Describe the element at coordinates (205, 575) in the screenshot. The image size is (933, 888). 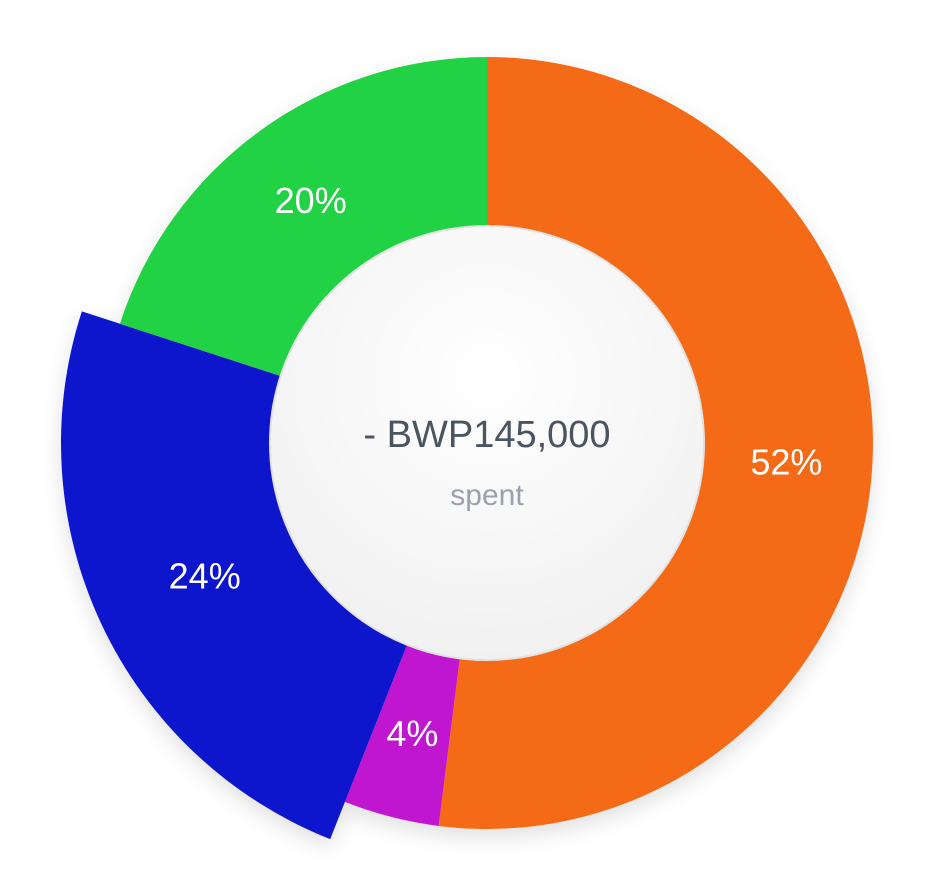
I see `slice-label-2: 24%` at that location.